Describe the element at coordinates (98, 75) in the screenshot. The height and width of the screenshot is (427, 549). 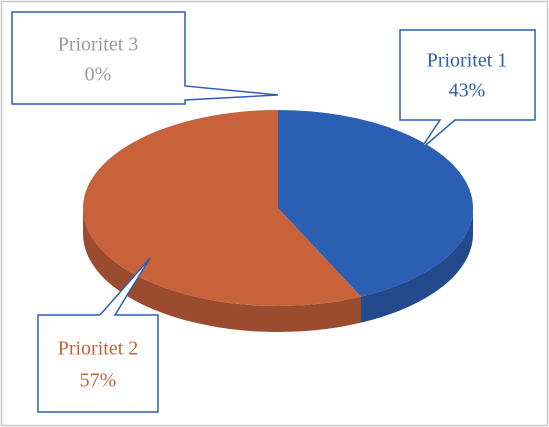
I see `slice-value-label: 0%` at that location.